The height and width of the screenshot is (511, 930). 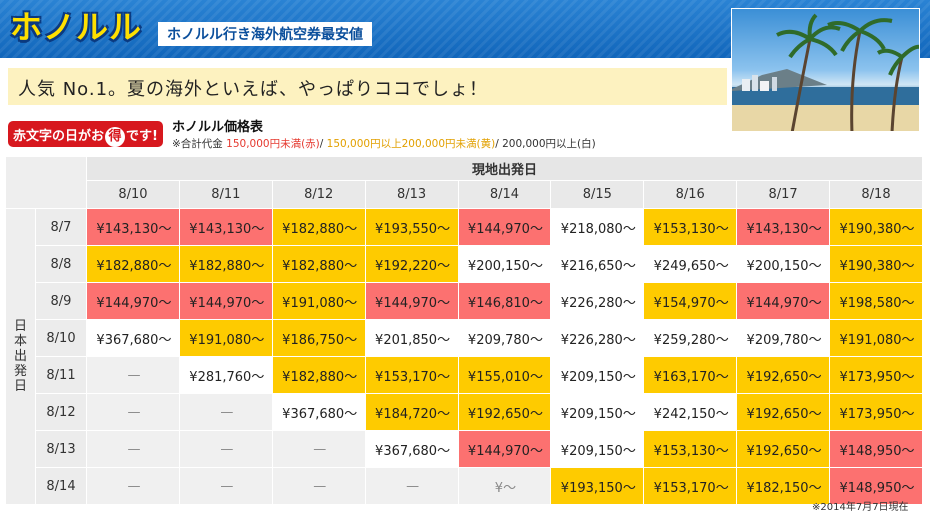 What do you see at coordinates (876, 301) in the screenshot?
I see `price-cell: ¥198,580〜` at bounding box center [876, 301].